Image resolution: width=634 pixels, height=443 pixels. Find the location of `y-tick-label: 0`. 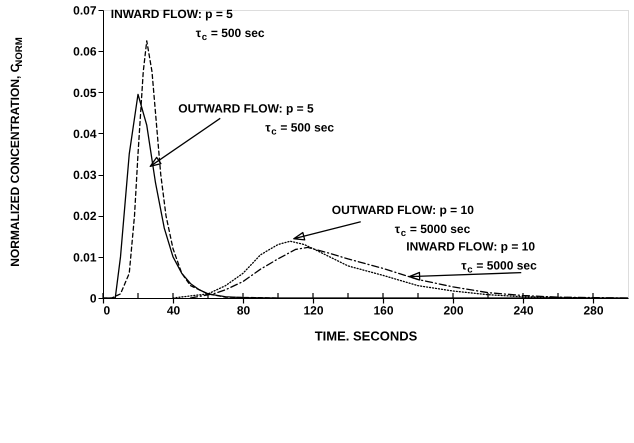

y-tick-label: 0 is located at coordinates (93, 299).